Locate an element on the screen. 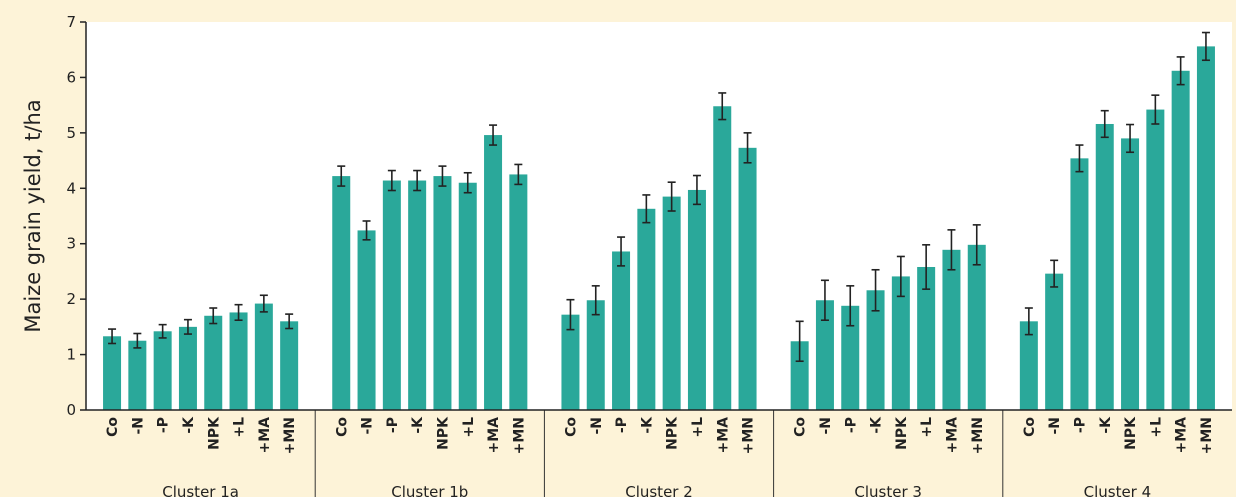 This screenshot has height=497, width=1236. y-tick-label: 2 is located at coordinates (71, 299).